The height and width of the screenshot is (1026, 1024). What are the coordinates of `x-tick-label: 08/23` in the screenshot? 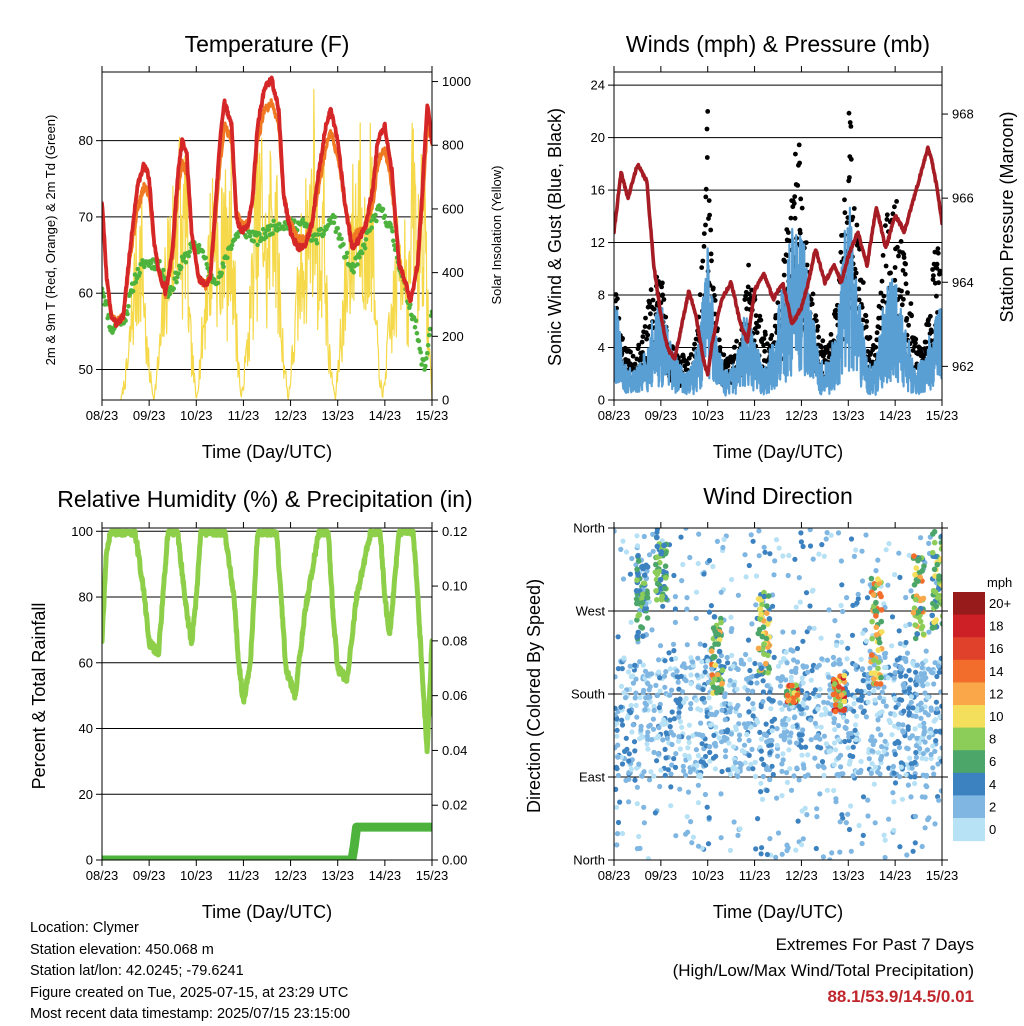 It's located at (102, 415).